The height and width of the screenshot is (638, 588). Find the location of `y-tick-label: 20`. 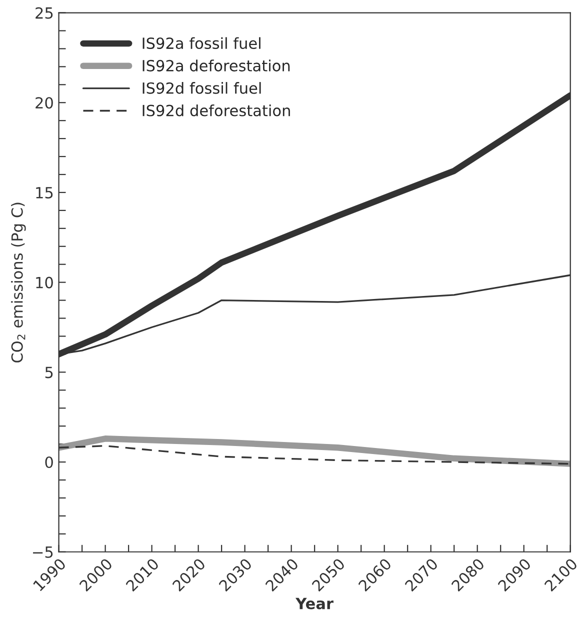

y-tick-label: 20 is located at coordinates (44, 103).